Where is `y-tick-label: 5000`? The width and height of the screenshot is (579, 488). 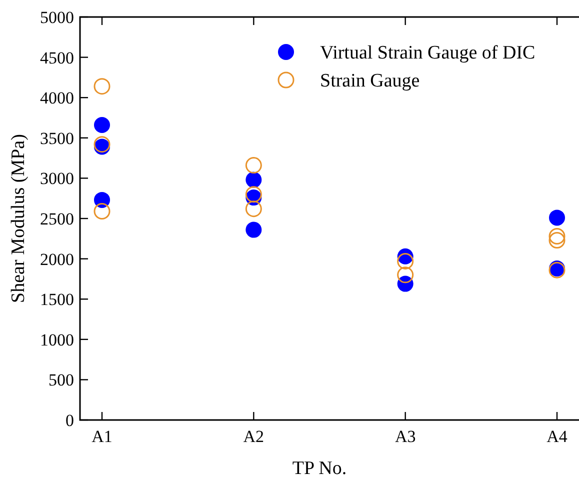
y-tick-label: 5000 is located at coordinates (57, 17).